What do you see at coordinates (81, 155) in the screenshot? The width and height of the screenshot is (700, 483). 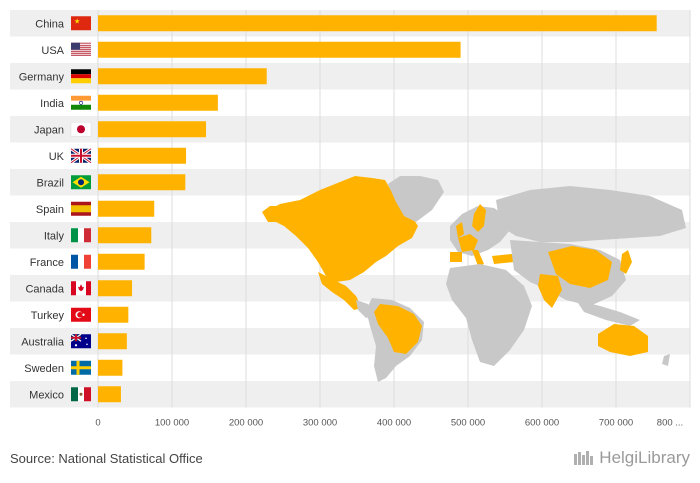 I see `uk-flag-icon` at bounding box center [81, 155].